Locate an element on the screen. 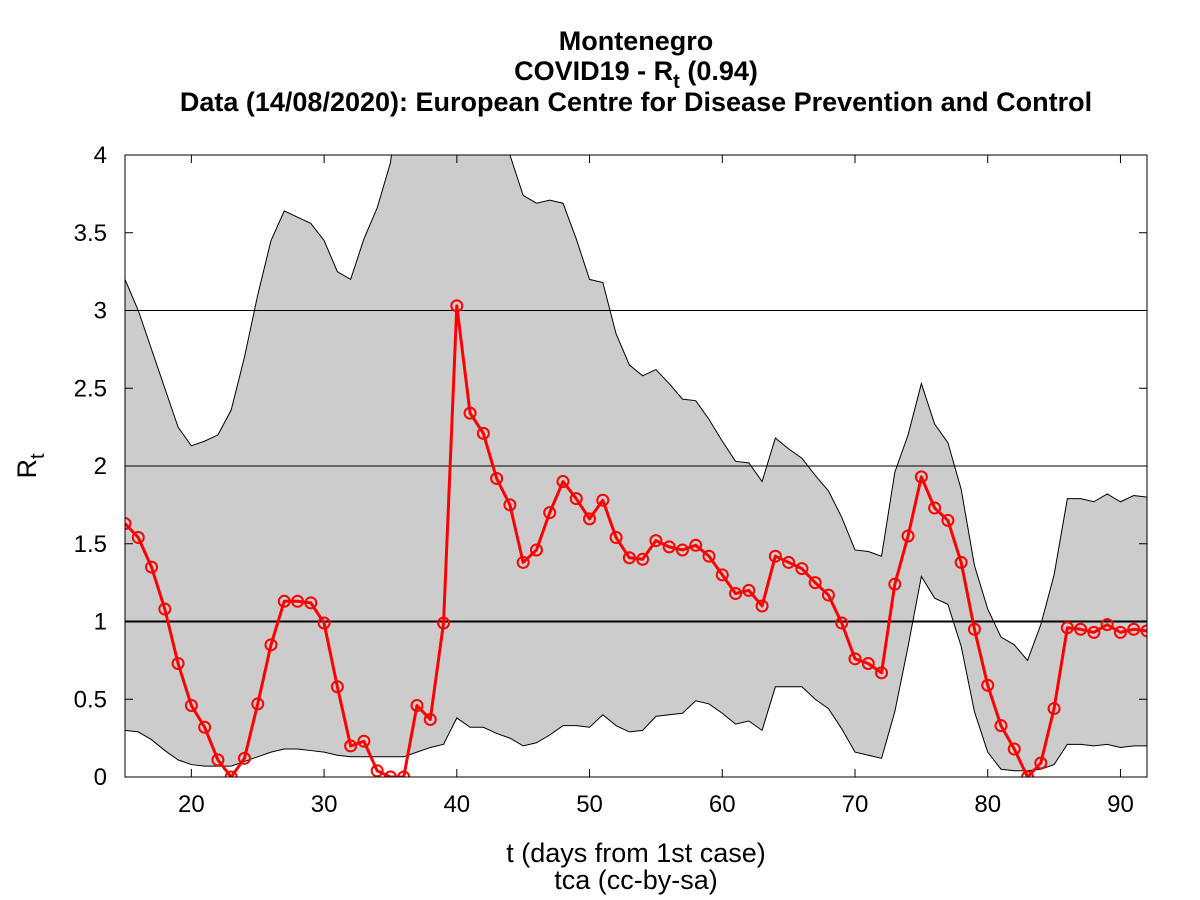 This screenshot has height=900, width=1200. y-tick-label: 0.5 is located at coordinates (90, 699).